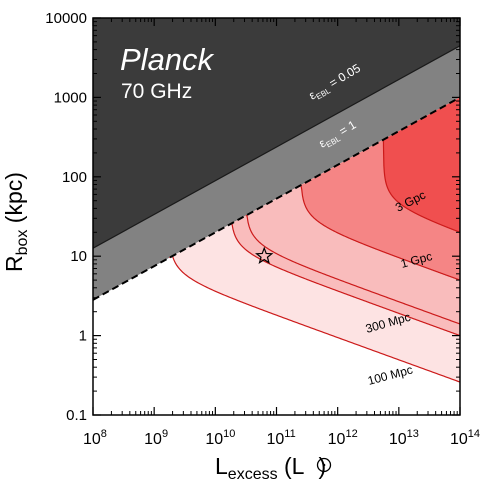 This screenshot has height=491, width=491. Describe the element at coordinates (380, 232) in the screenshot. I see `curve-1-gpc` at that location.